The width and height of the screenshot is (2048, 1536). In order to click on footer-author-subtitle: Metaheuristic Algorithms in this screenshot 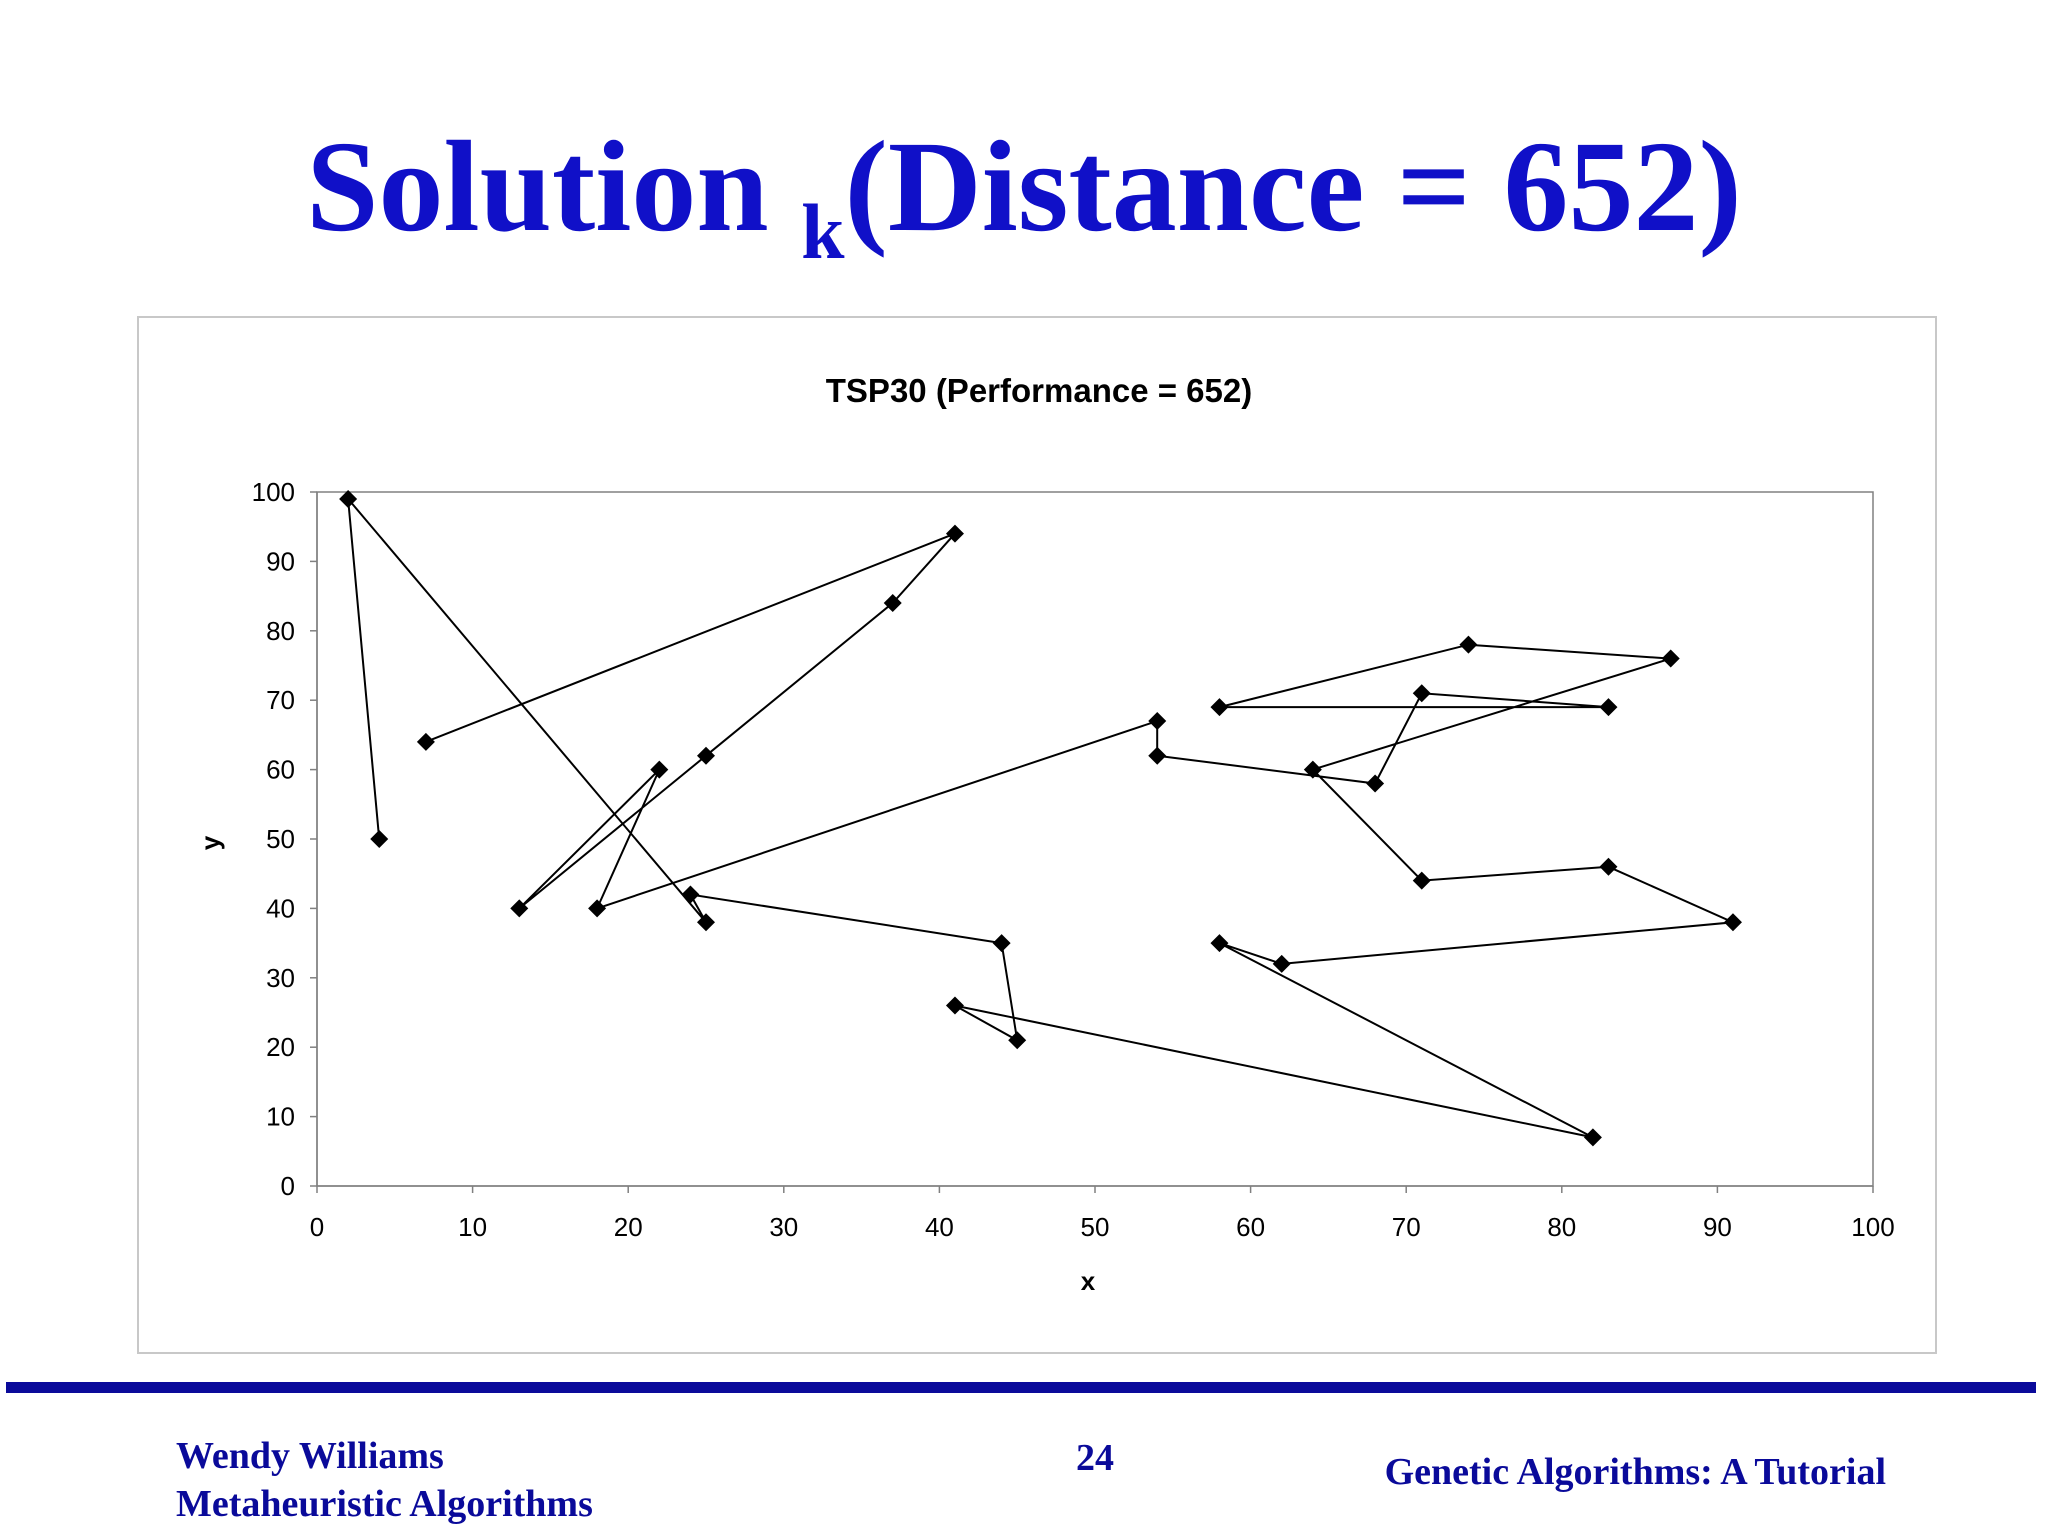, I will do `click(384, 1504)`.